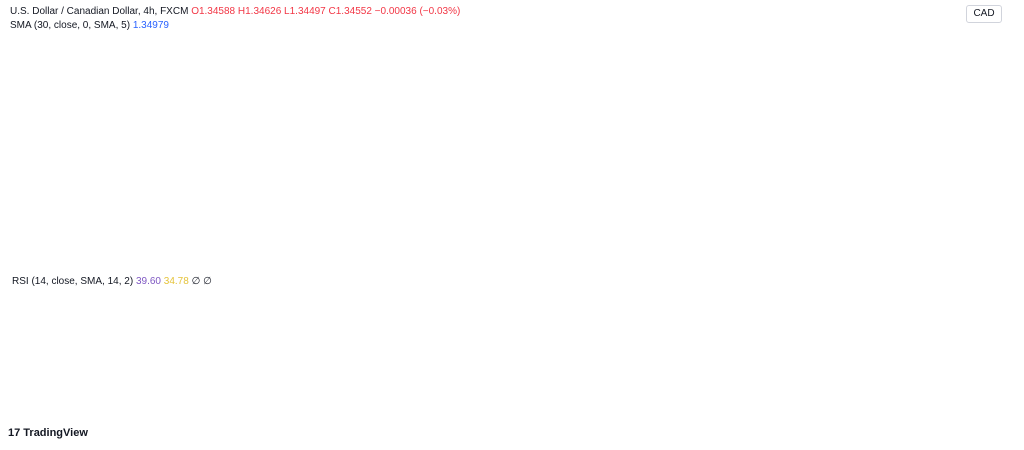  What do you see at coordinates (847, 151) in the screenshot?
I see `sma-annotation-line` at bounding box center [847, 151].